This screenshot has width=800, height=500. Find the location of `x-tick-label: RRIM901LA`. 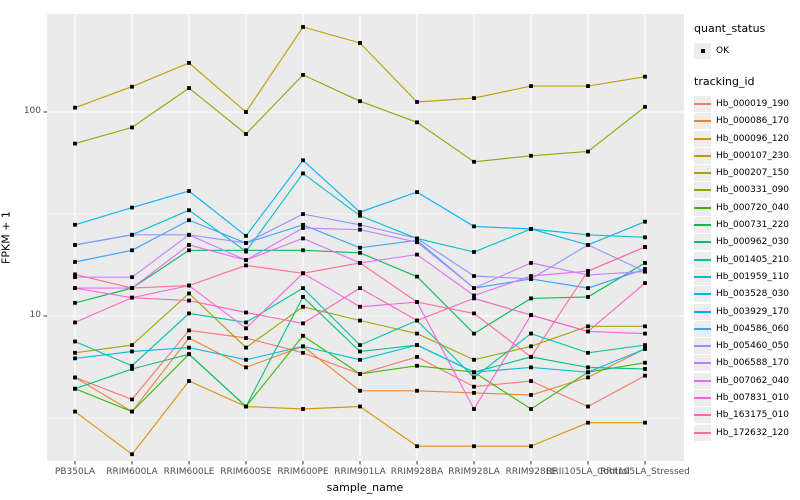

x-tick-label: RRIM901LA is located at coordinates (360, 472).